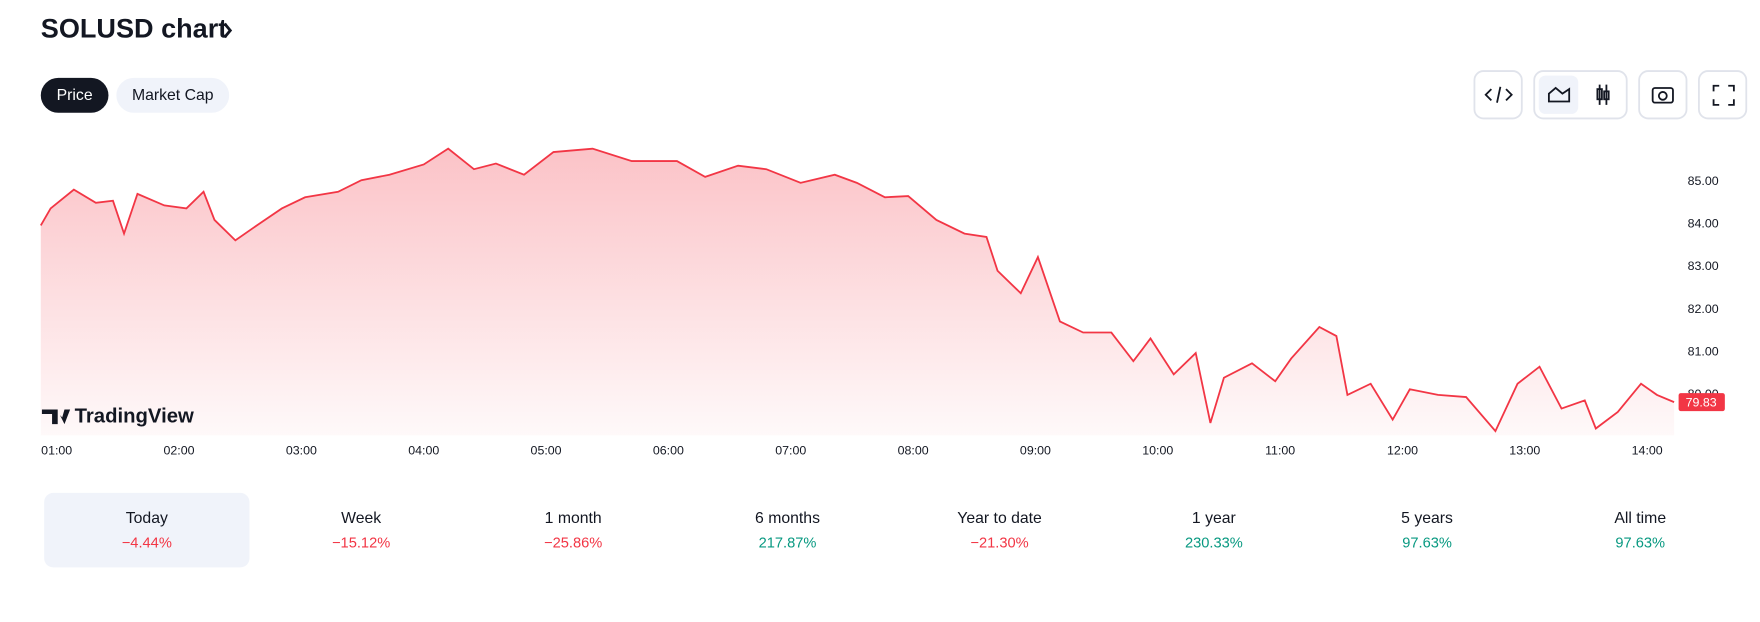 This screenshot has width=1760, height=622. I want to click on x-tick-label: 11:00, so click(1280, 450).